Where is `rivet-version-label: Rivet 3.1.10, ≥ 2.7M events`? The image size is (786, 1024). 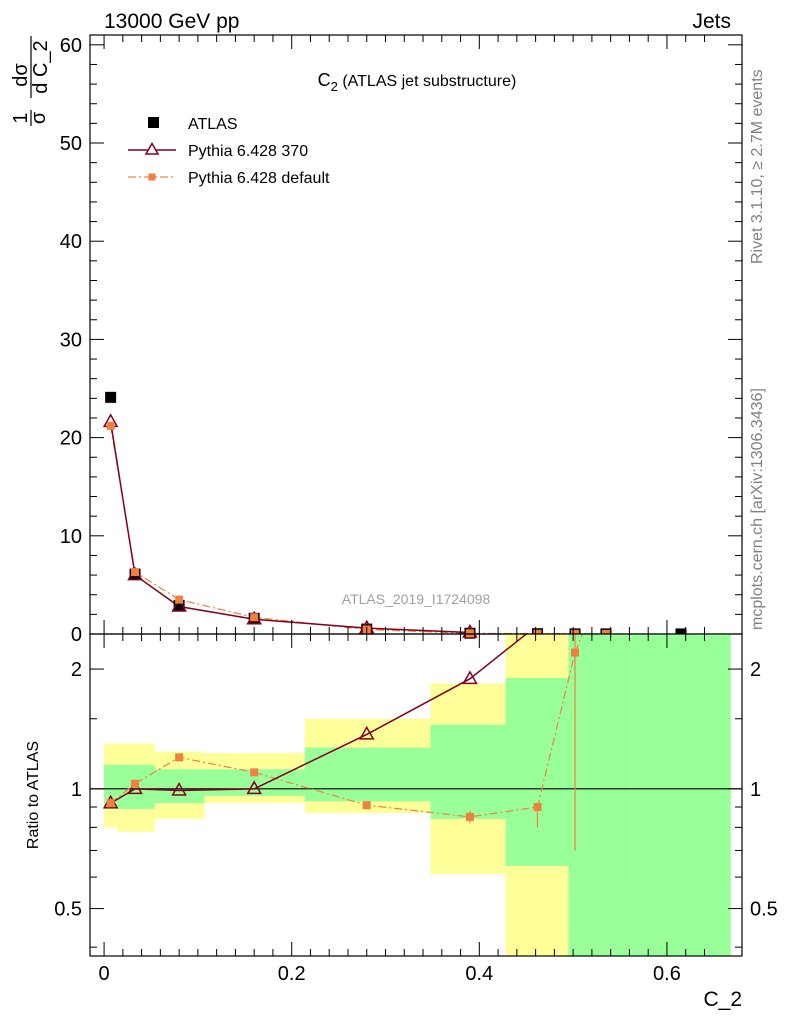 rivet-version-label: Rivet 3.1.10, ≥ 2.7M events is located at coordinates (757, 166).